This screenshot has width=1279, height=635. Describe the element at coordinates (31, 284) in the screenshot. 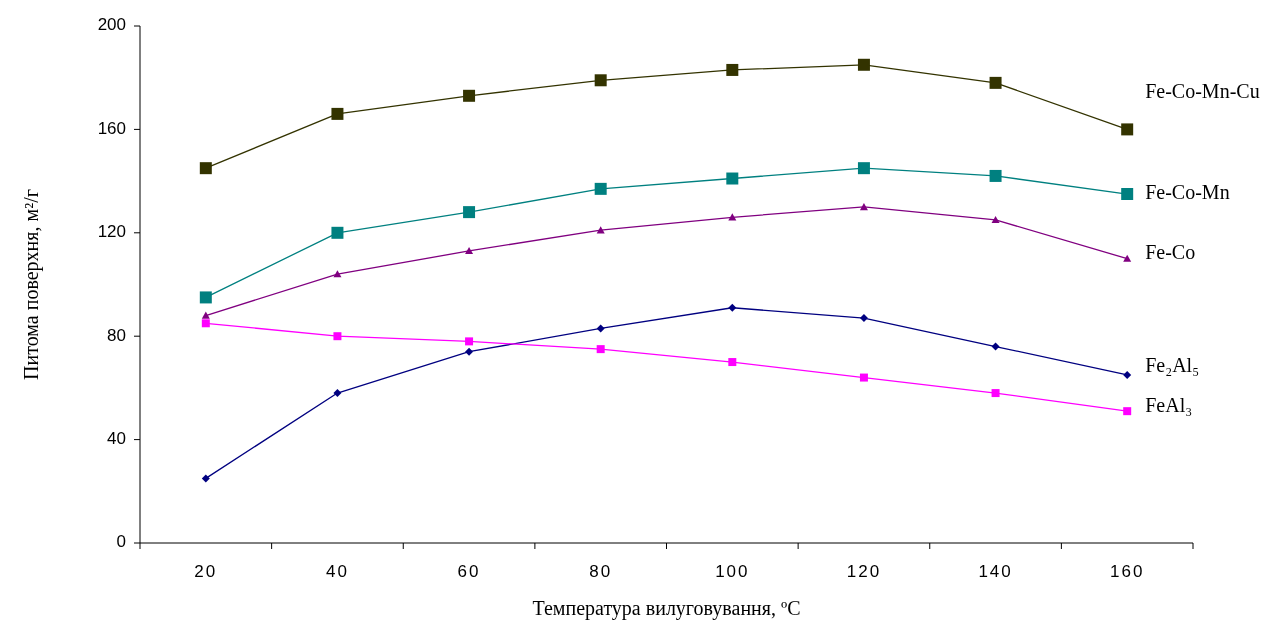

I see `y-axis-title: Питома поверхня, м²/г` at that location.